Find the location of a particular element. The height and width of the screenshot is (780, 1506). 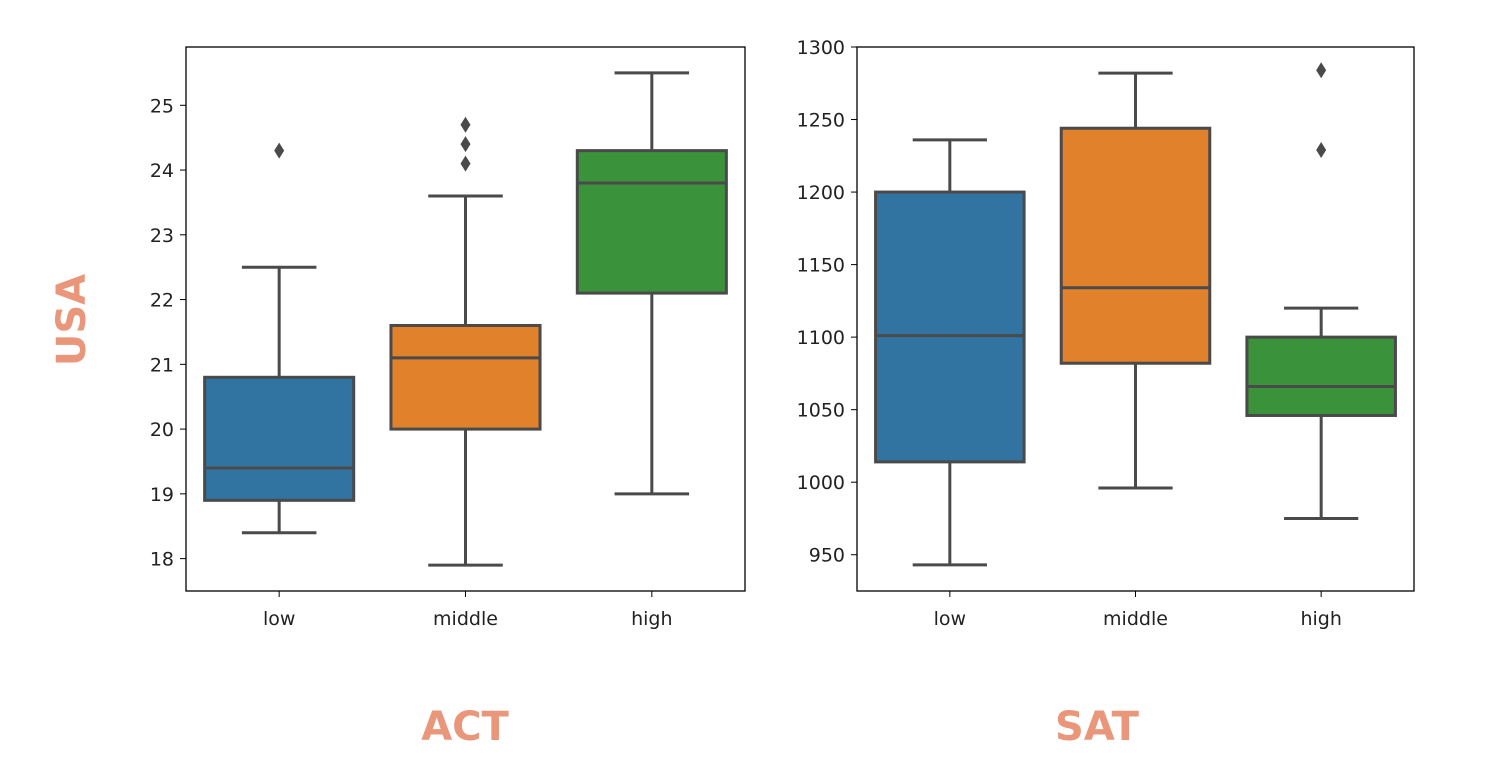

y-tick-label: 22 is located at coordinates (162, 301).